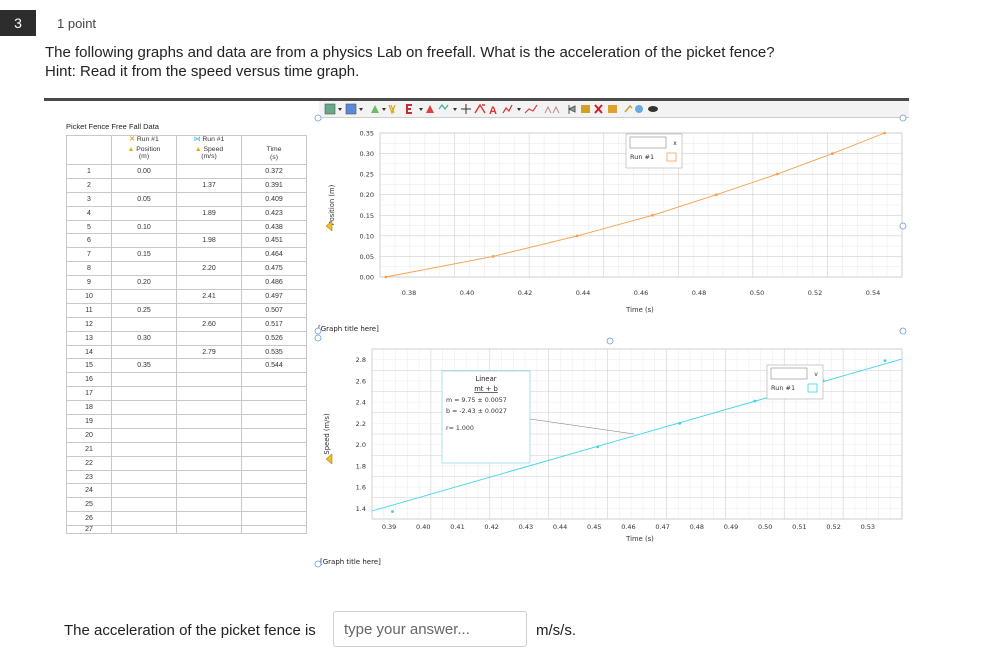 The width and height of the screenshot is (995, 669). I want to click on table-row: 25, so click(186, 505).